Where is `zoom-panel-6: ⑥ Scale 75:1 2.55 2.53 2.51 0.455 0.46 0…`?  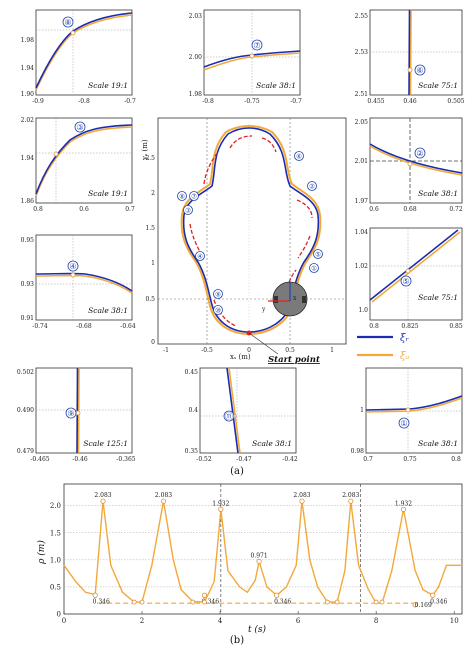
zoom-panel-6: ⑥ Scale 75:1 2.55 2.53 2.51 0.455 0.46 0… is located at coordinates (410, 57).